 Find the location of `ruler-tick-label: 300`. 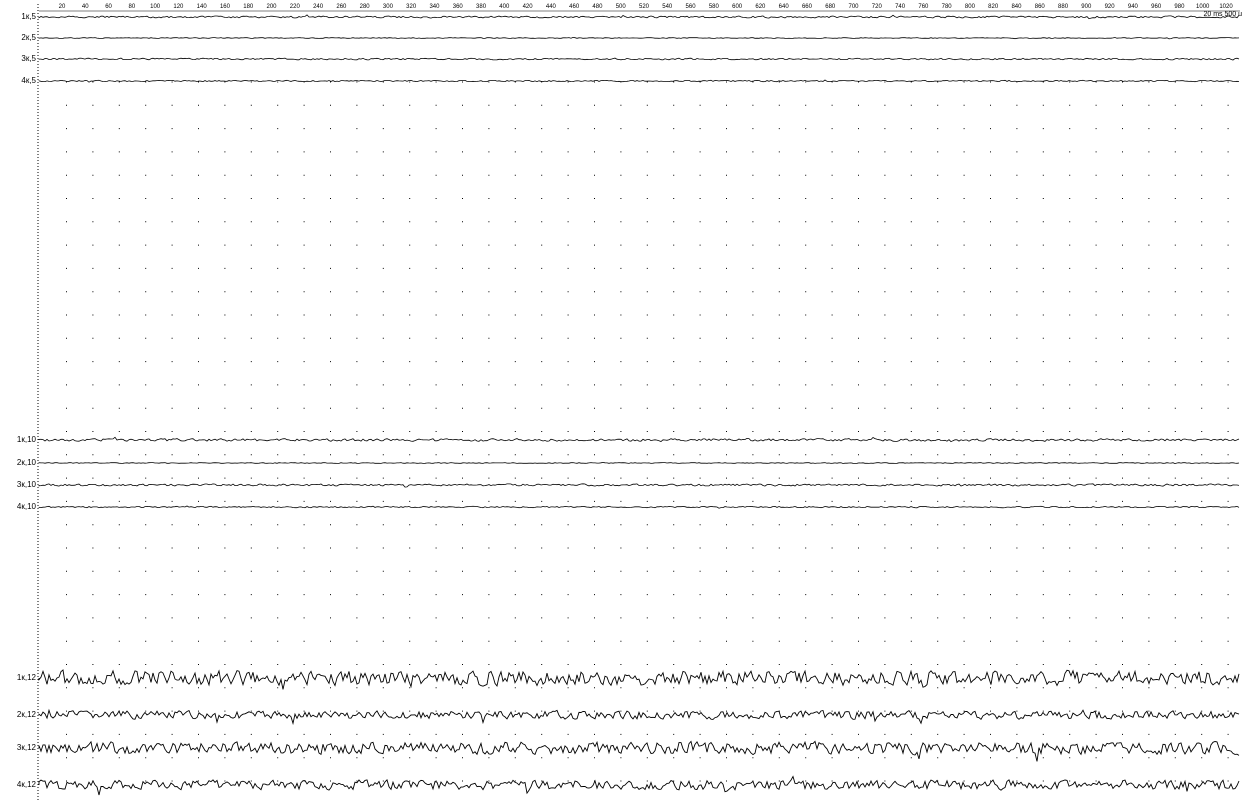

ruler-tick-label: 300 is located at coordinates (387, 7).